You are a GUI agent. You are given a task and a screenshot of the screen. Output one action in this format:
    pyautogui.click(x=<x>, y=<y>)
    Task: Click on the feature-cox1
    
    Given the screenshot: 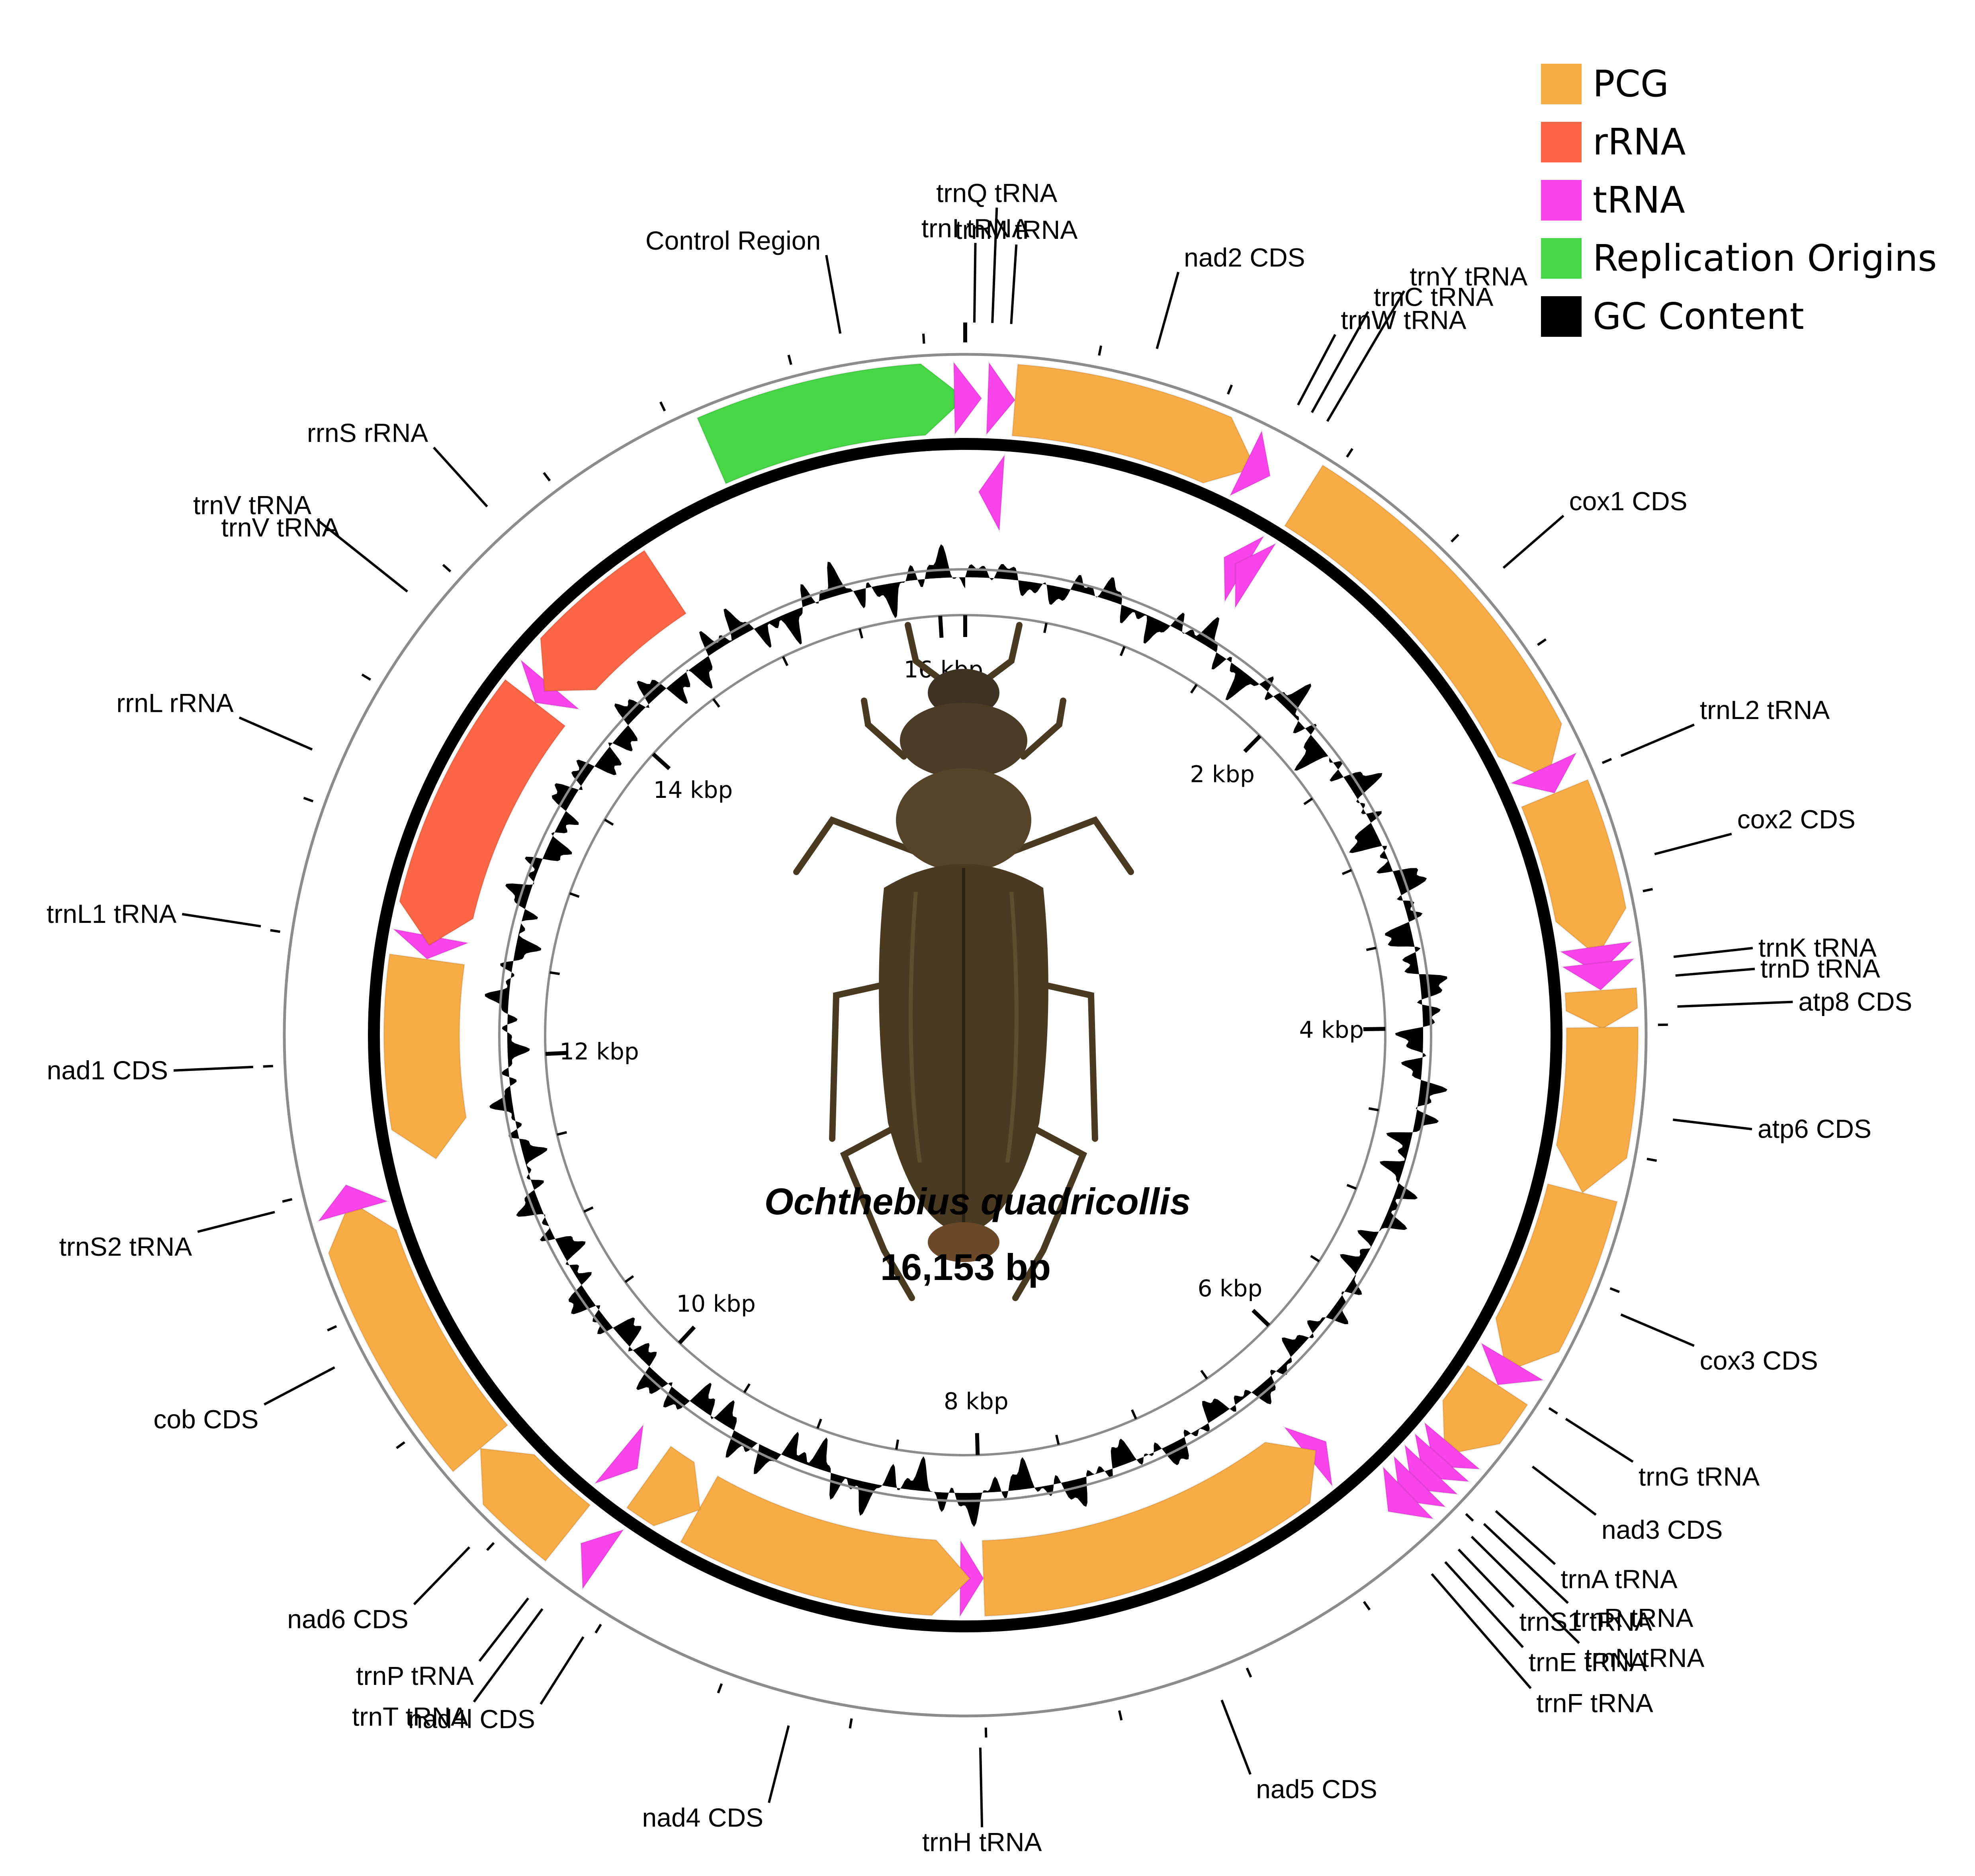 What is the action you would take?
    pyautogui.click(x=1423, y=622)
    